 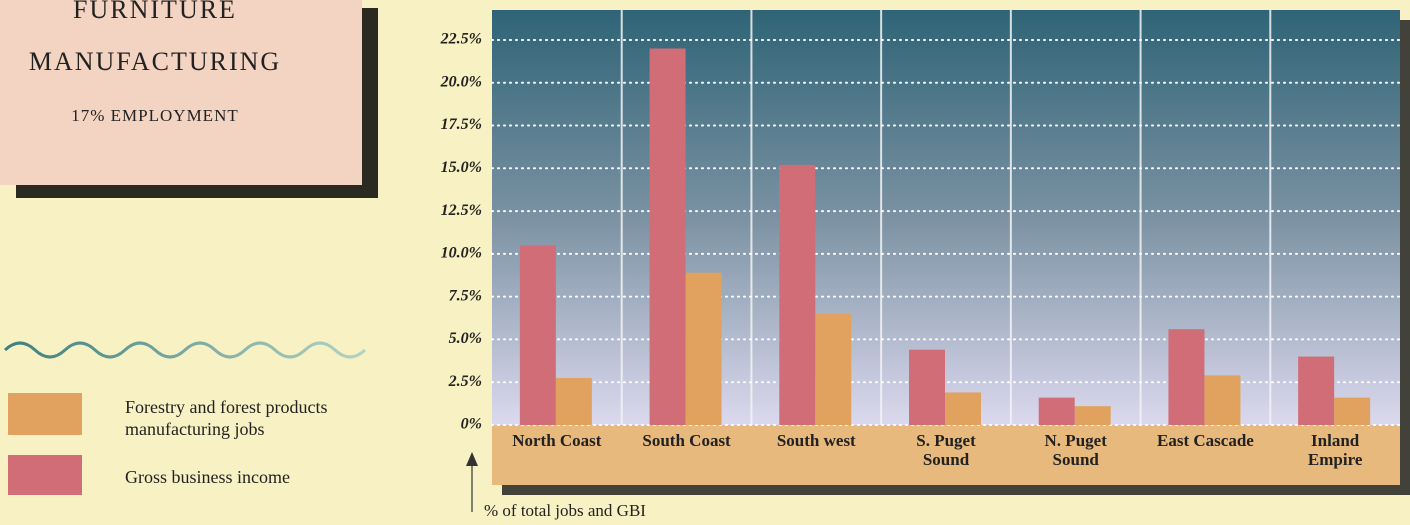 What do you see at coordinates (471, 424) in the screenshot?
I see `y-tick-label: 0%` at bounding box center [471, 424].